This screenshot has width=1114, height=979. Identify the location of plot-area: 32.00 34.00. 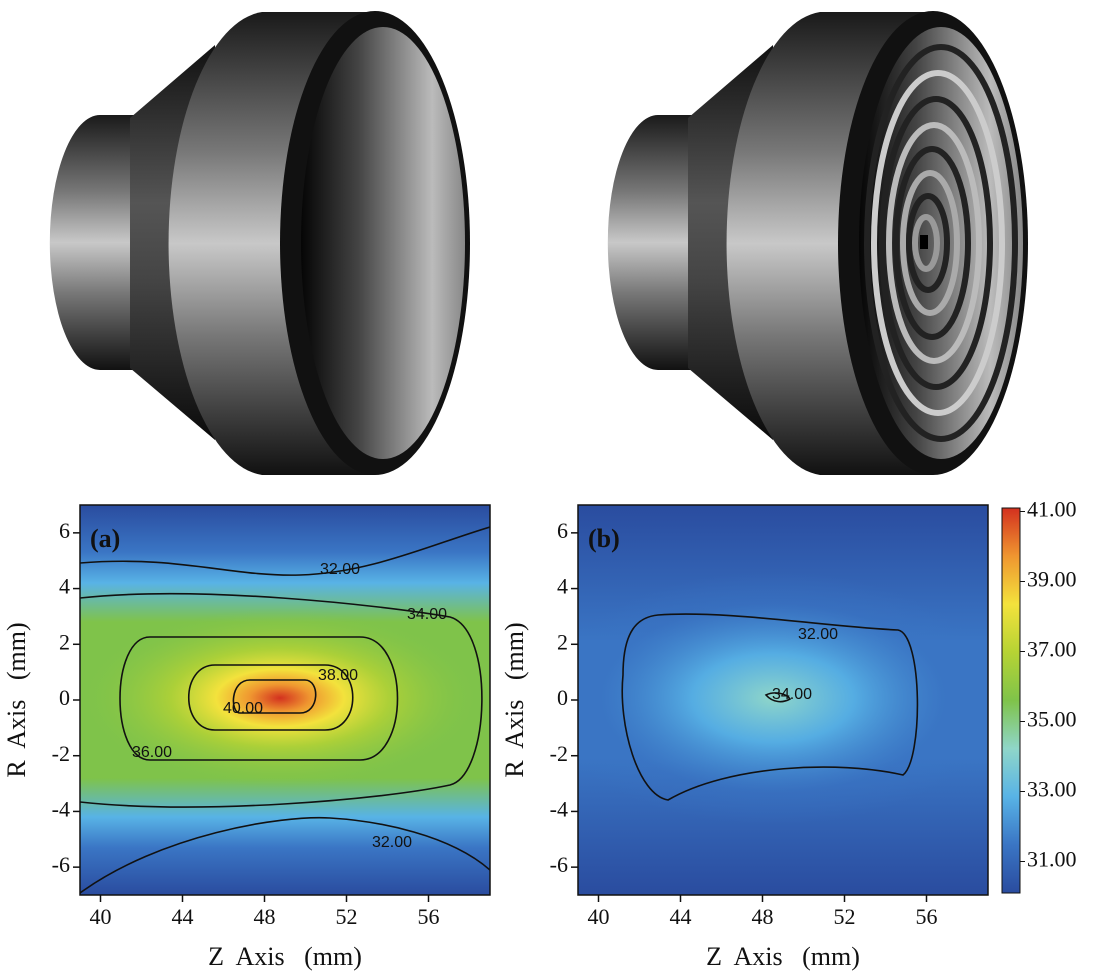
(783, 700).